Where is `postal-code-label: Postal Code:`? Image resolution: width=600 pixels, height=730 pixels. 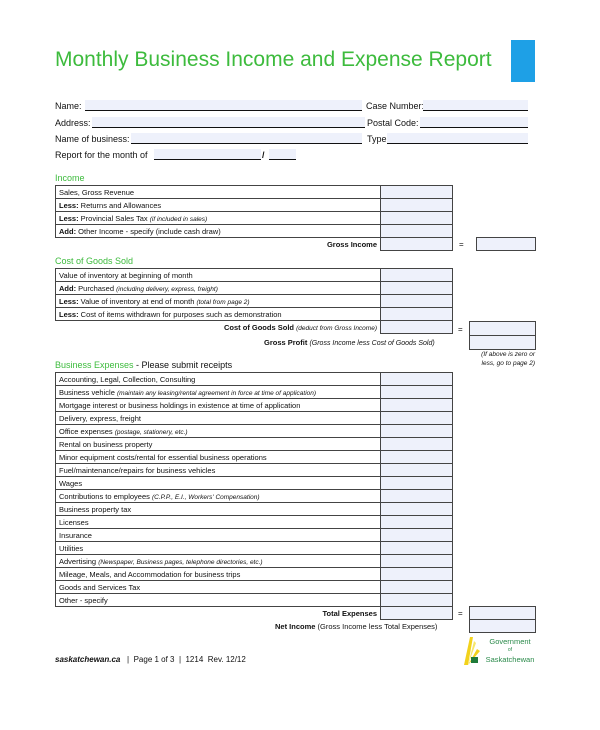
postal-code-label: Postal Code: is located at coordinates (393, 123).